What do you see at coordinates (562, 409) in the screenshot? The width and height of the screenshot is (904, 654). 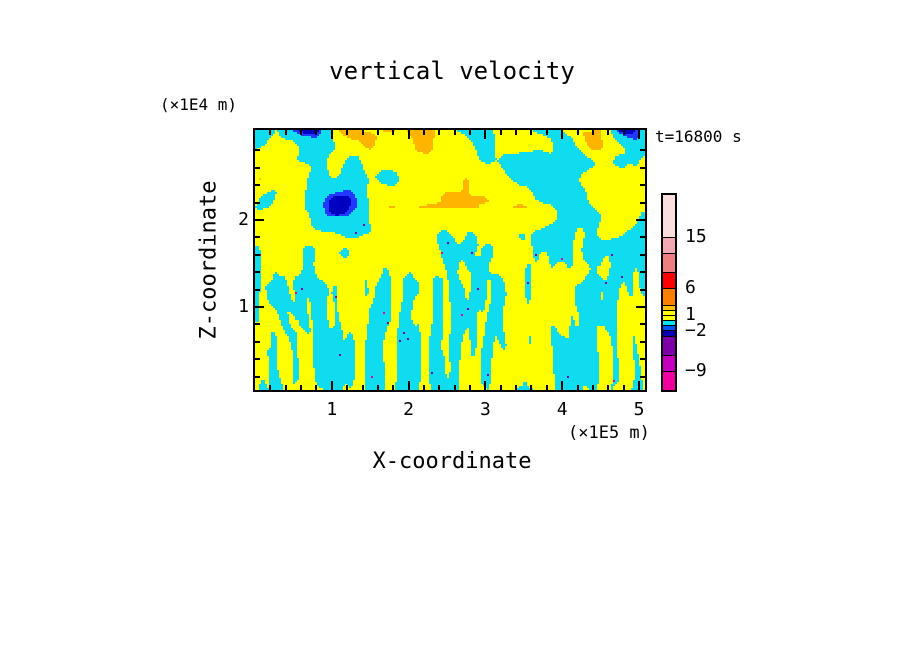 I see `x-tick-label-4: 4` at bounding box center [562, 409].